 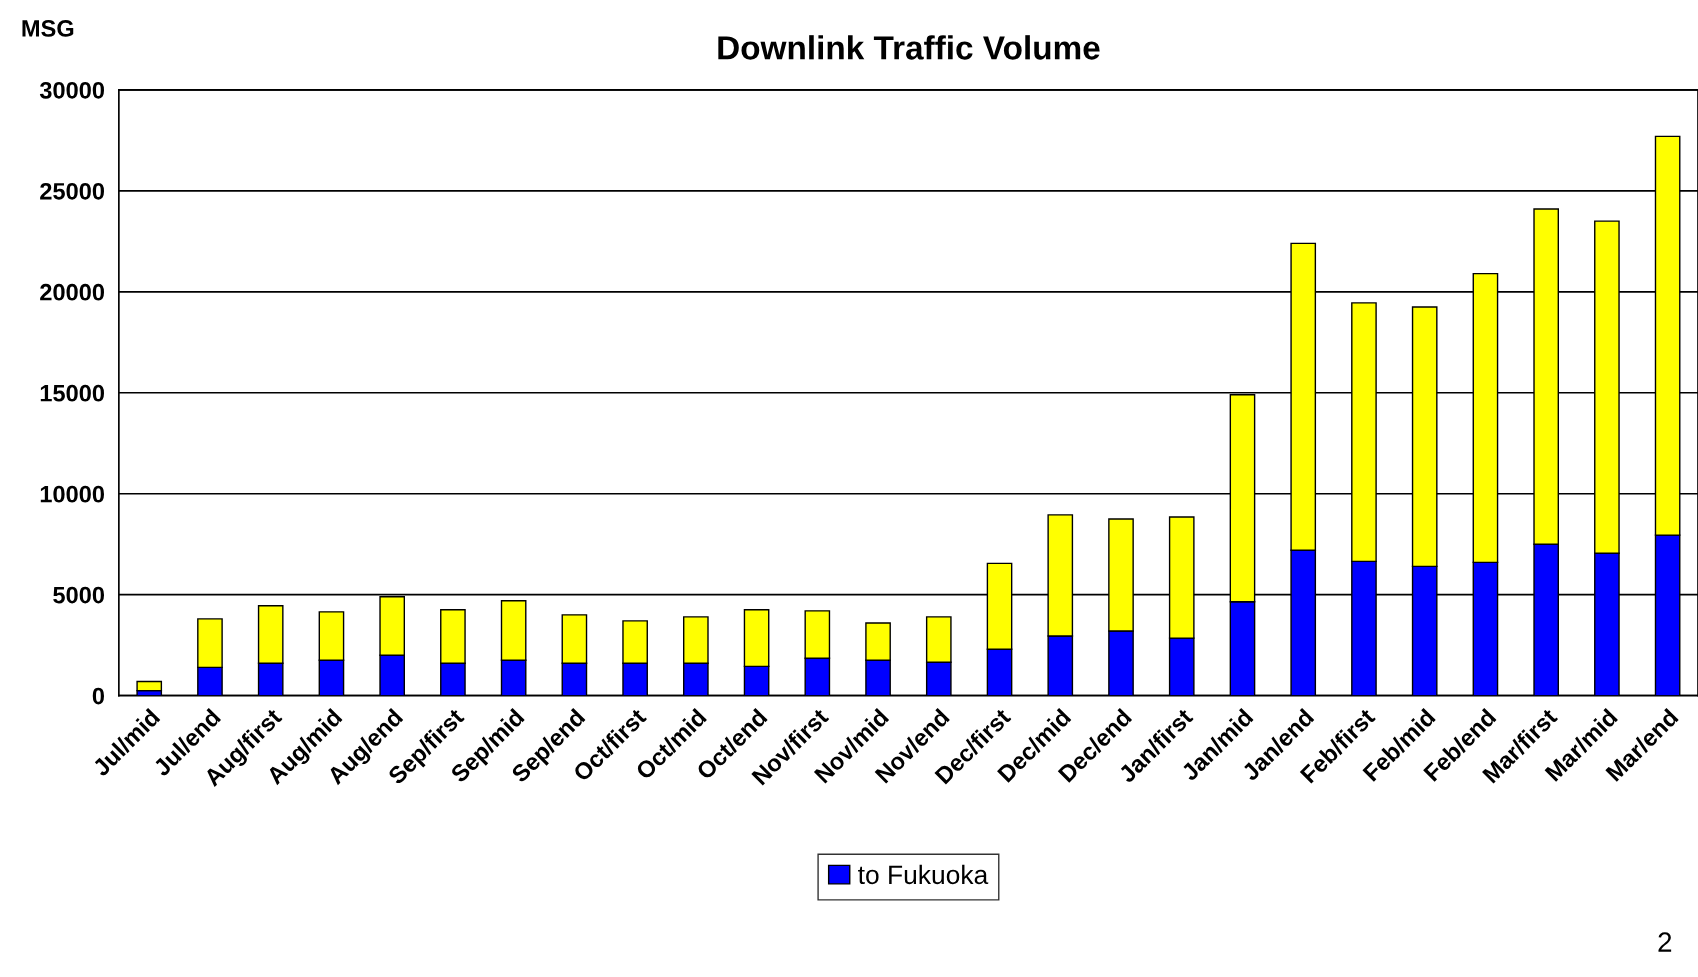 I want to click on y-axis-title: MSG, so click(x=48, y=28).